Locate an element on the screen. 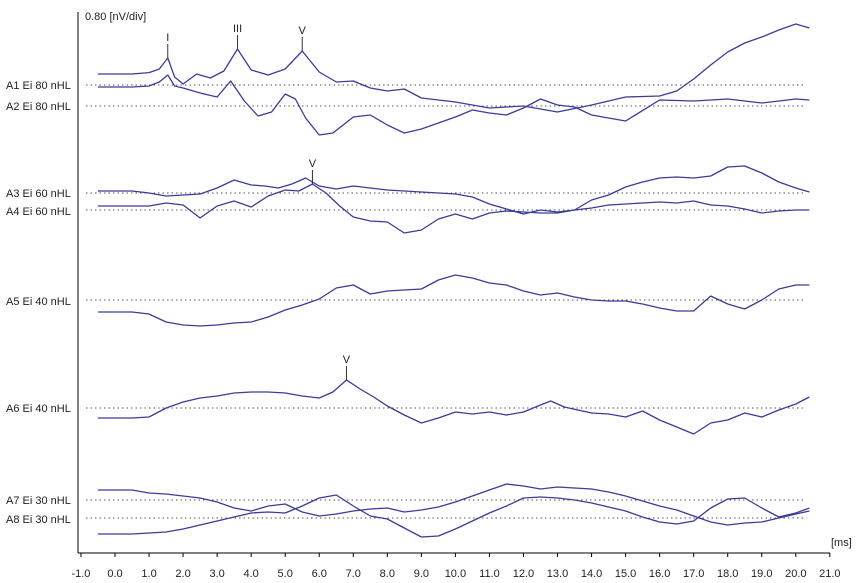 Image resolution: width=857 pixels, height=583 pixels. x-tick-label: 0.0 is located at coordinates (114, 574).